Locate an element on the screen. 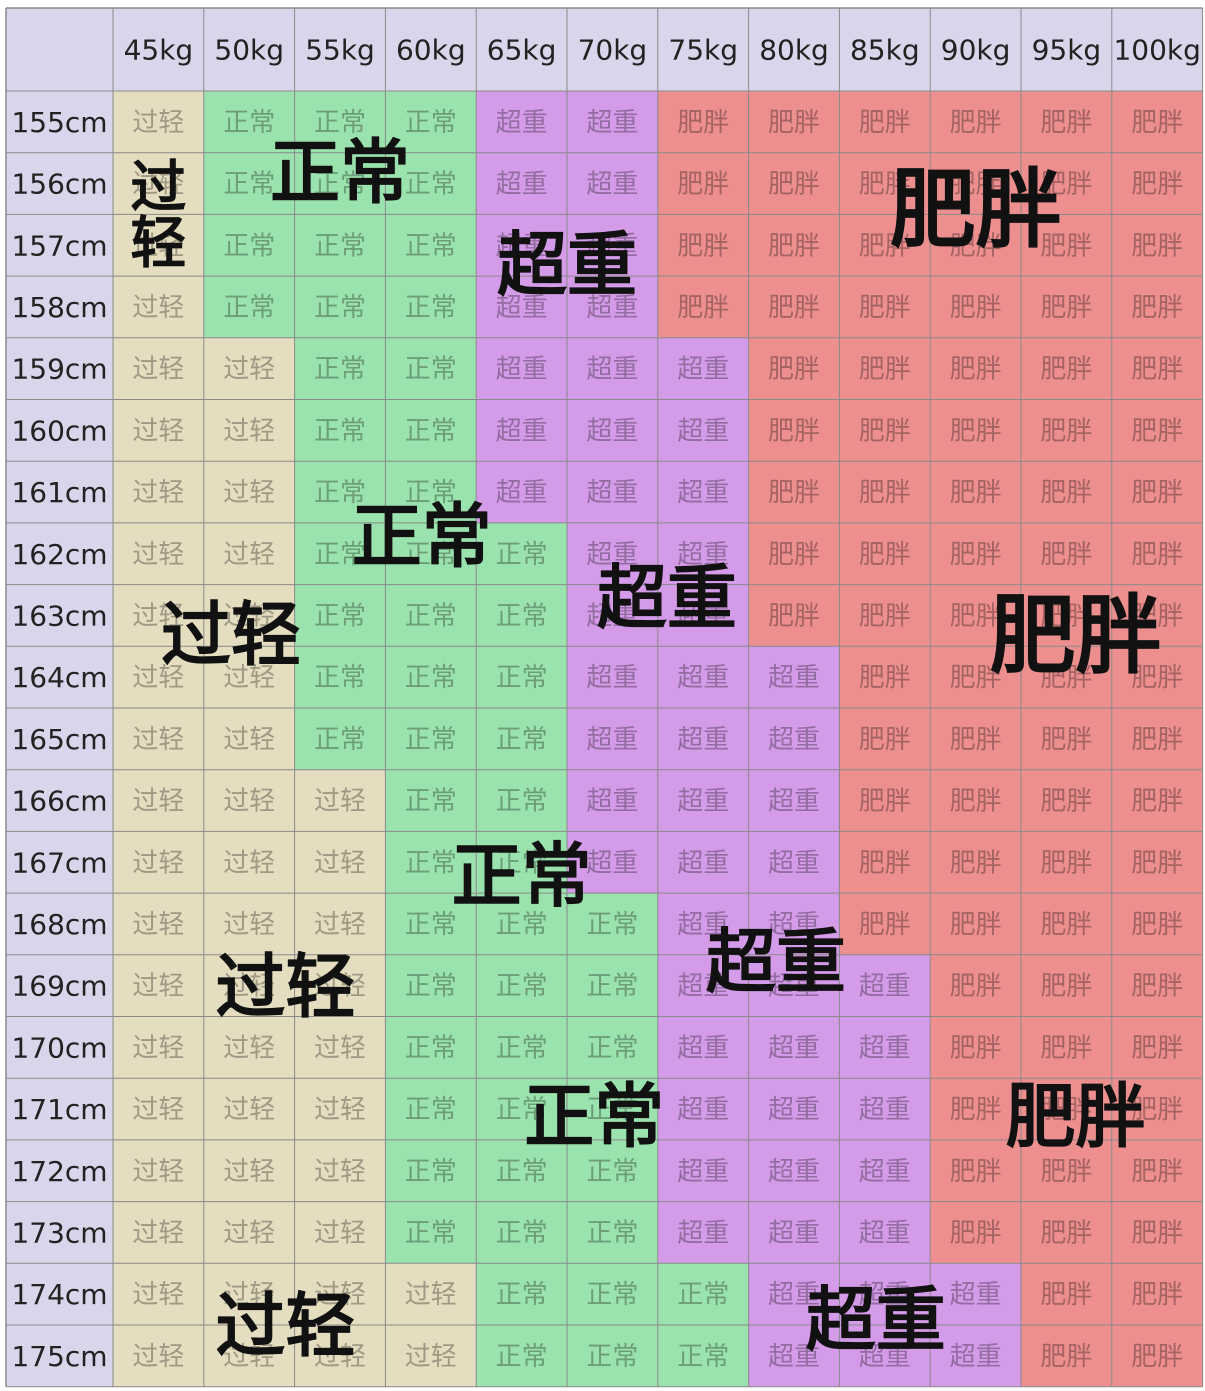  column-header-label: 55kg is located at coordinates (340, 50).